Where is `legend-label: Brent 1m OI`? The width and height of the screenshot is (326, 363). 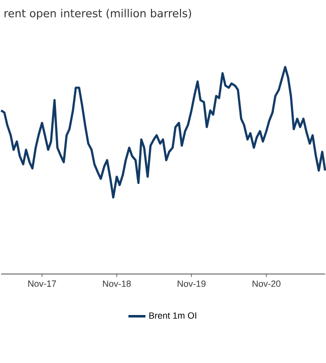
legend-label: Brent 1m OI is located at coordinates (172, 315).